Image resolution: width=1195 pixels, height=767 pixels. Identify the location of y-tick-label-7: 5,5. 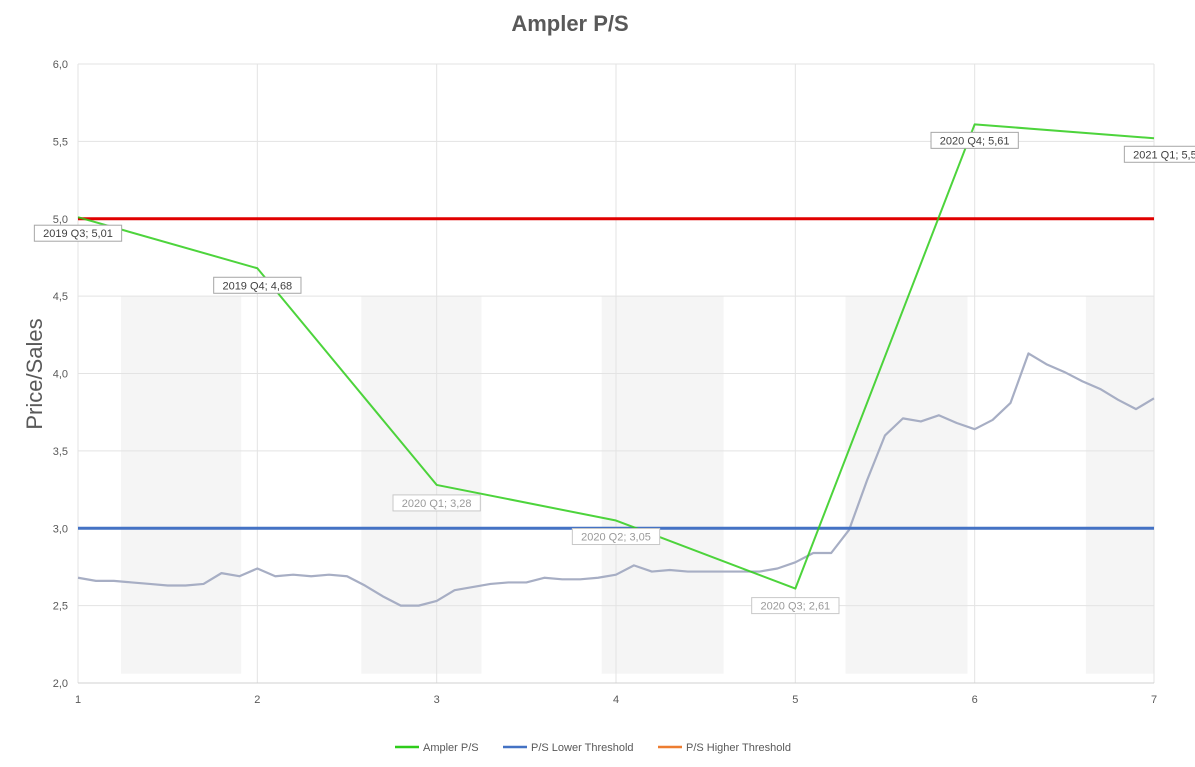
(60, 142).